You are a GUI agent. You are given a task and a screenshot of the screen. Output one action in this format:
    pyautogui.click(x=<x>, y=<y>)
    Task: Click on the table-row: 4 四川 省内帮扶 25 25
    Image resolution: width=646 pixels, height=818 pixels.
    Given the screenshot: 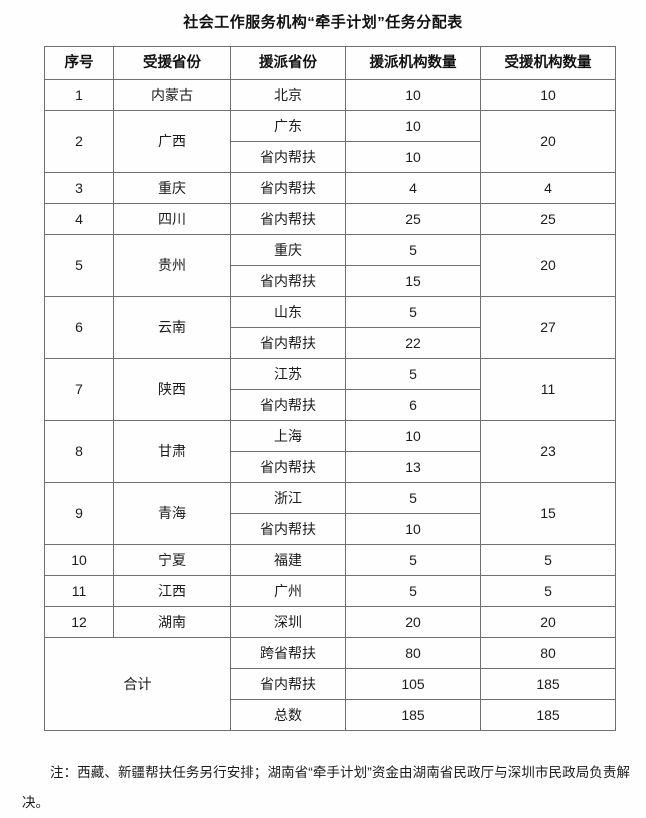 What is the action you would take?
    pyautogui.click(x=330, y=219)
    